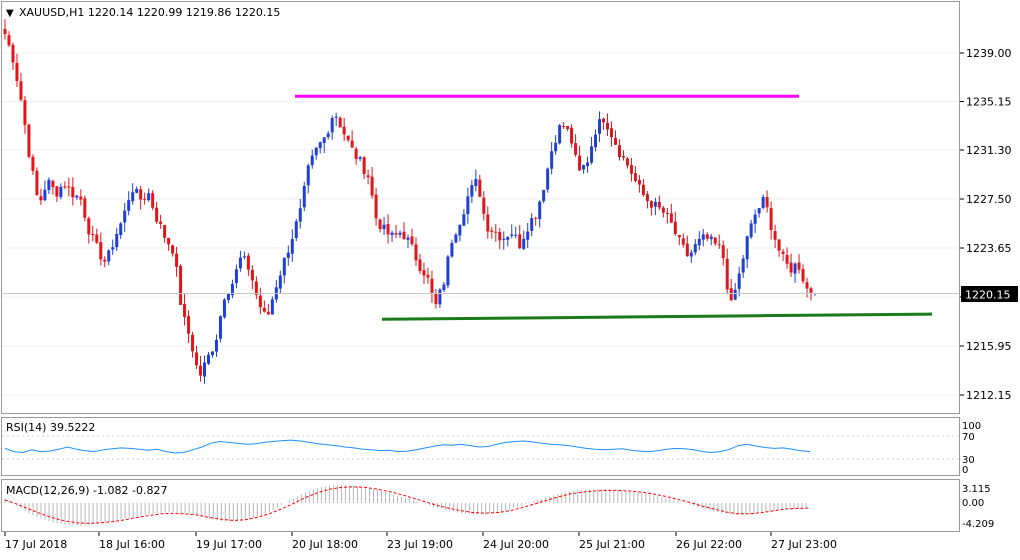 The width and height of the screenshot is (1020, 560). What do you see at coordinates (132, 544) in the screenshot?
I see `time-label: 18 Jul 16:00` at bounding box center [132, 544].